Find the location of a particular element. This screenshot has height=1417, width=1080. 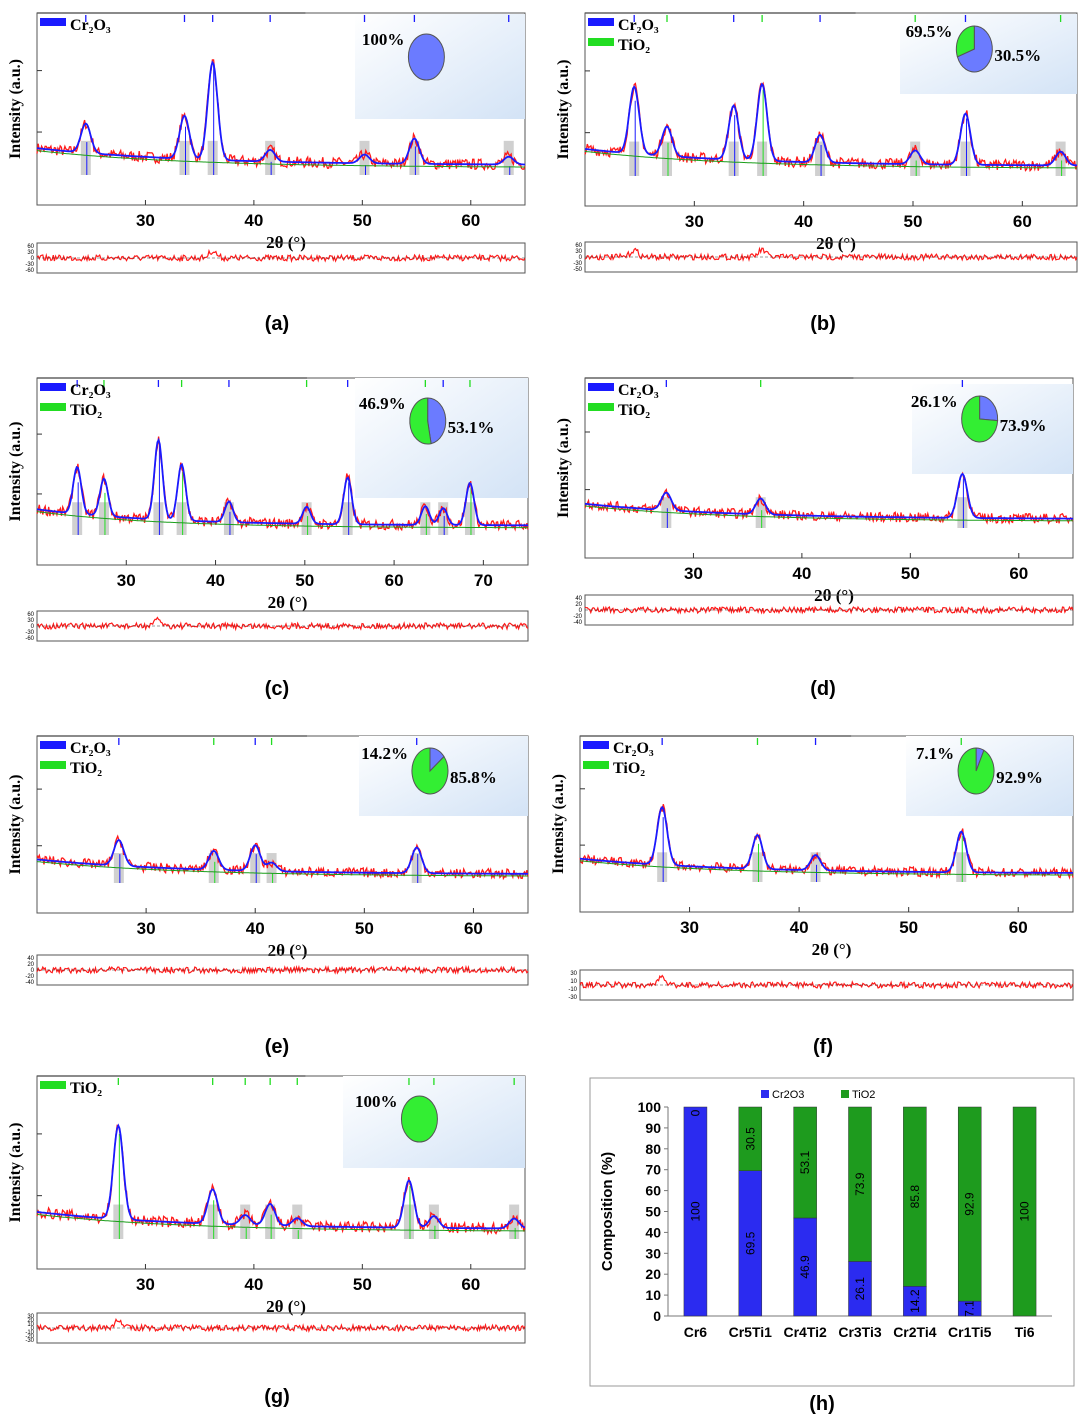

pie-label: 73.9% is located at coordinates (1023, 425).